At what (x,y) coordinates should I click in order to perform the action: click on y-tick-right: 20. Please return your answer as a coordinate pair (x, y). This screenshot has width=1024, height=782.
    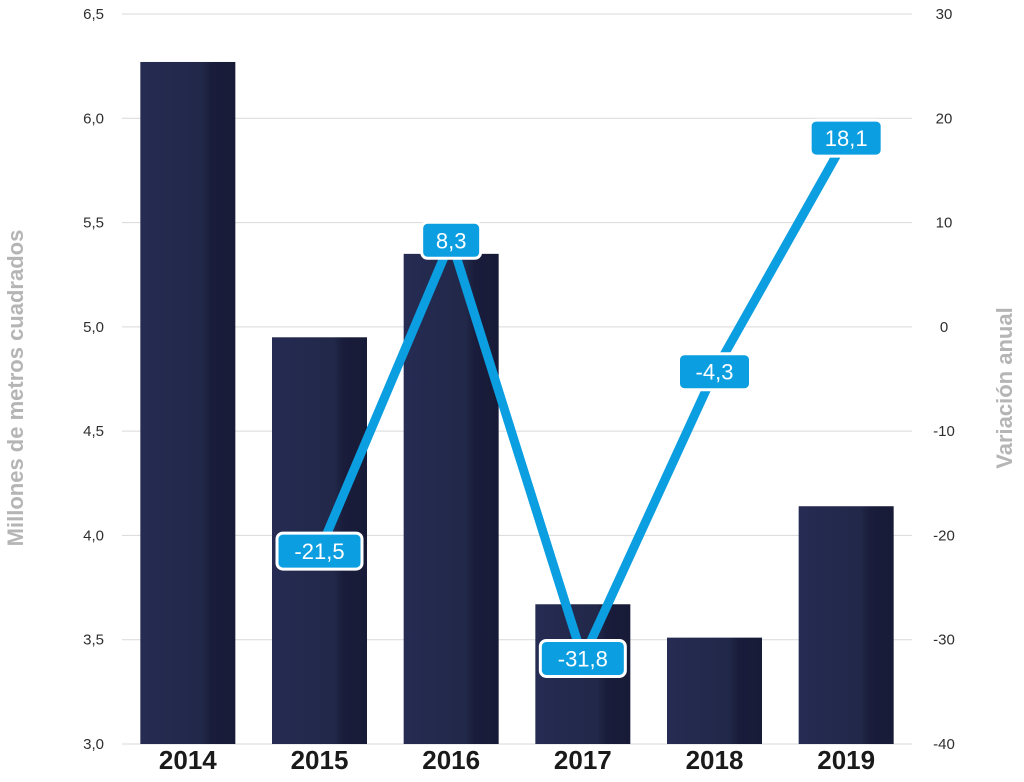
    Looking at the image, I should click on (944, 118).